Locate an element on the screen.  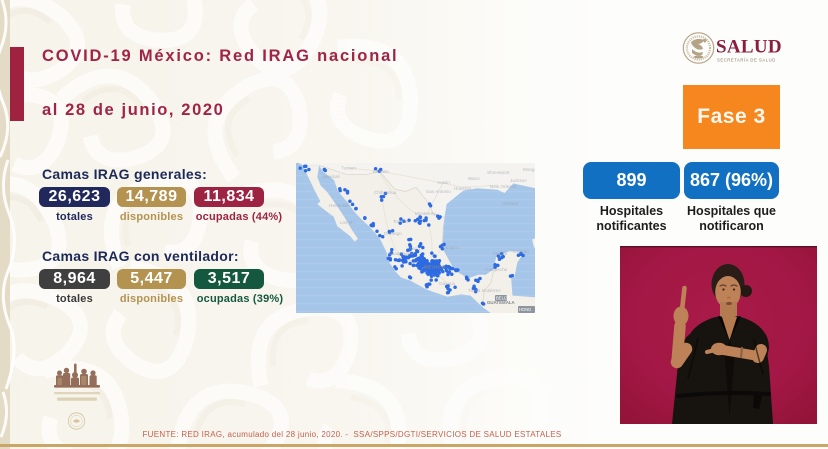
svg-text: Tucson is located at coordinates (348, 168).